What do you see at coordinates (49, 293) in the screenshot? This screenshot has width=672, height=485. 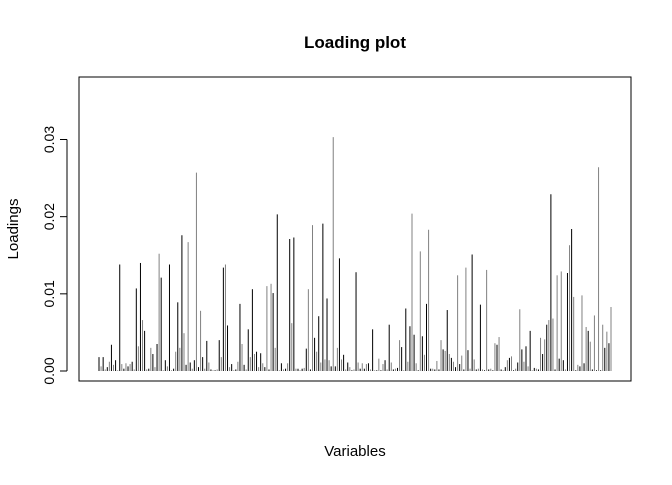 I see `y-tick-label: 0.01` at bounding box center [49, 293].